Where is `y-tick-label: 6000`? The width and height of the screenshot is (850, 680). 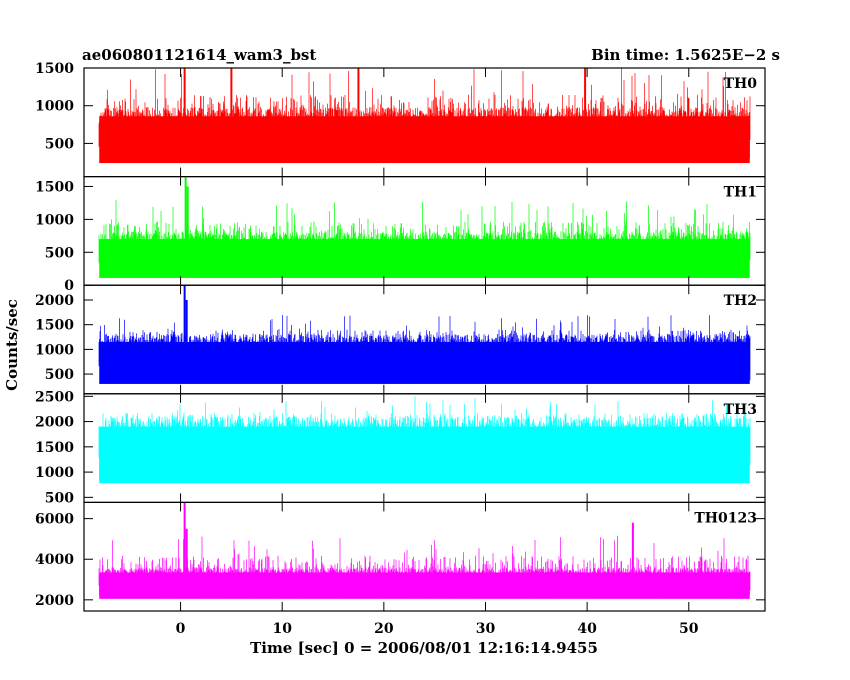
y-tick-label: 6000 is located at coordinates (54, 520).